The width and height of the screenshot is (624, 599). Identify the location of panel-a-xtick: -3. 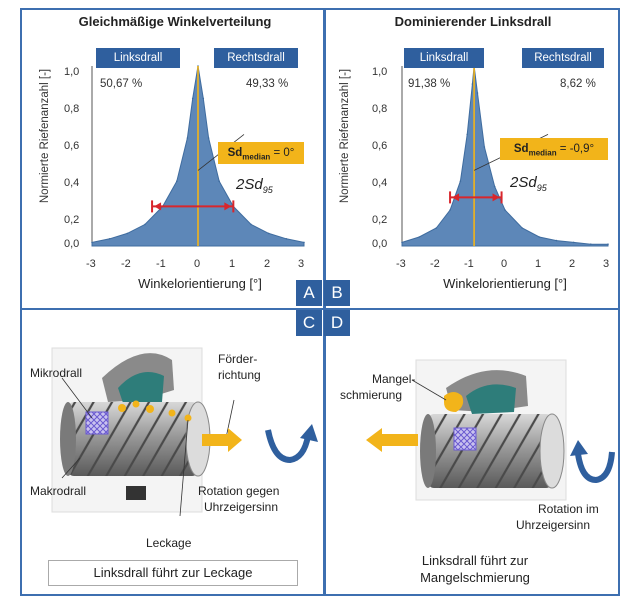
(91, 264).